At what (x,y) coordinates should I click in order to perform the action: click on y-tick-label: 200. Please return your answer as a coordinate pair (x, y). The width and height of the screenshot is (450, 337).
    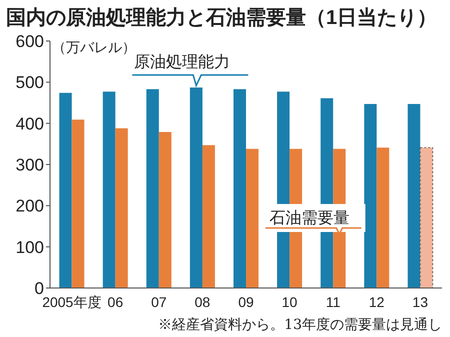
    Looking at the image, I should click on (30, 206).